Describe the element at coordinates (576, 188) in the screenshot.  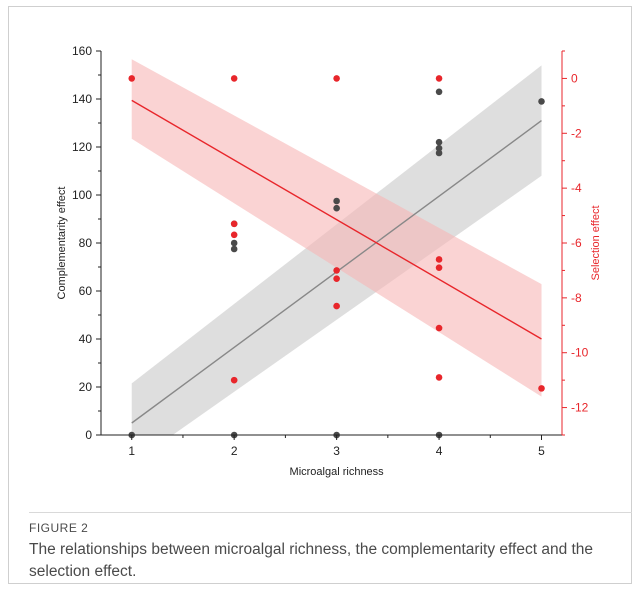
I see `y-right-tick-label: -4` at that location.